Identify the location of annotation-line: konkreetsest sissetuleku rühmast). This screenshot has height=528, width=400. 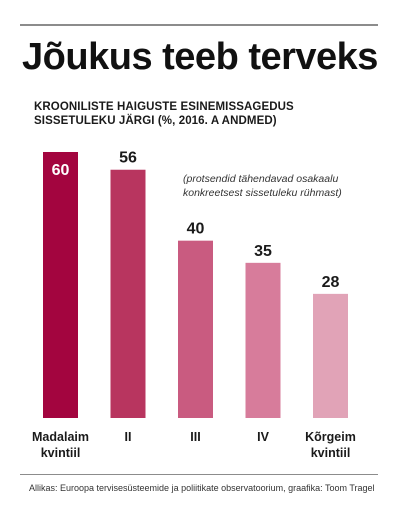
(262, 193).